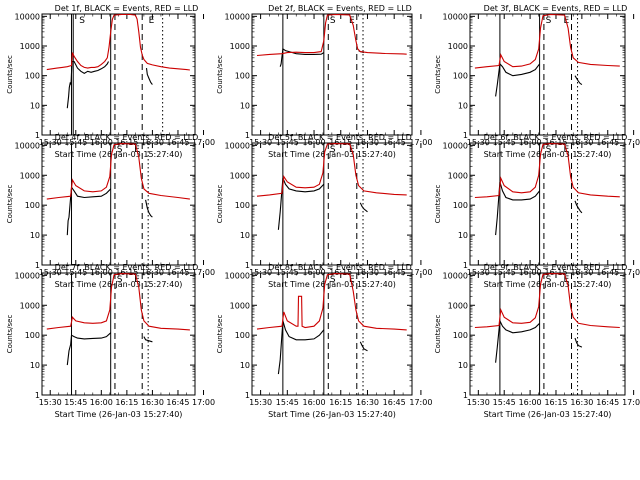 The image size is (640, 480). What do you see at coordinates (581, 402) in the screenshot?
I see `x-tick-label: 16:30` at bounding box center [581, 402].